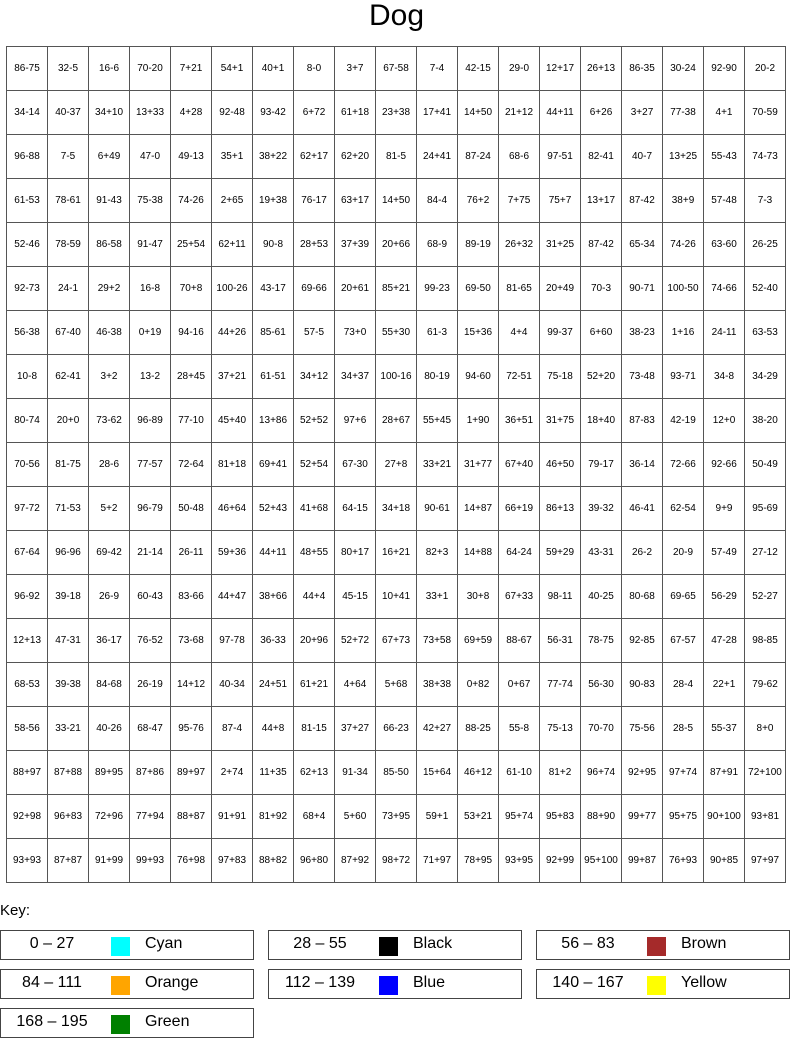  I want to click on grid-cell: 28-6, so click(109, 464).